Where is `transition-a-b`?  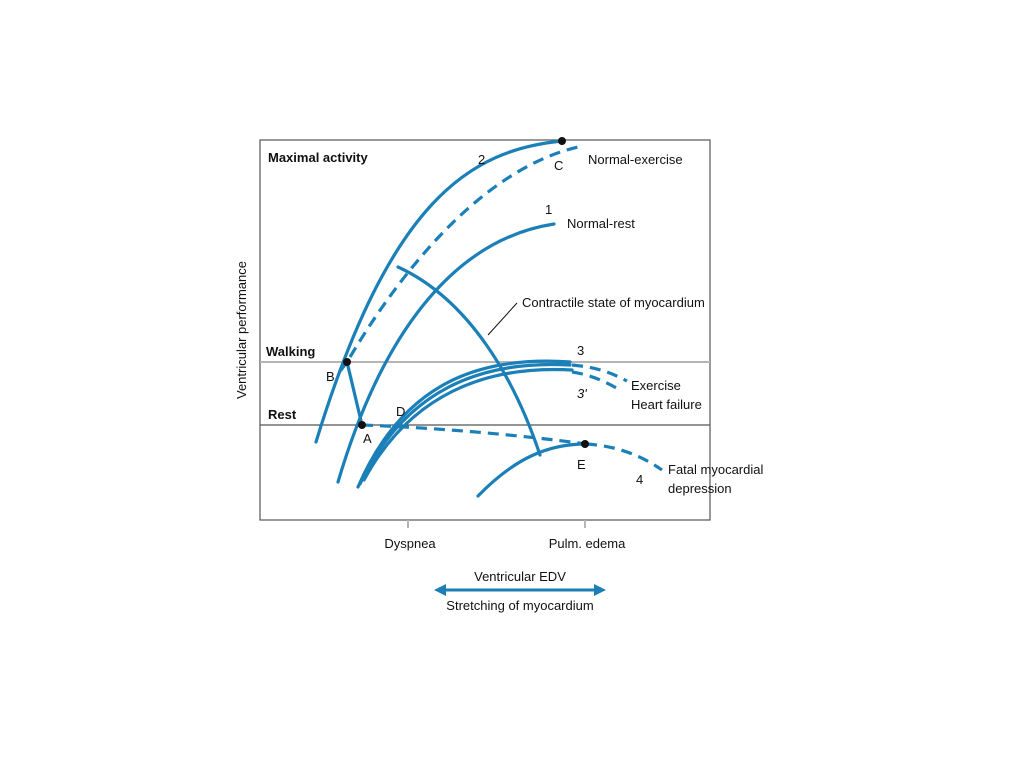
transition-a-b is located at coordinates (354, 393).